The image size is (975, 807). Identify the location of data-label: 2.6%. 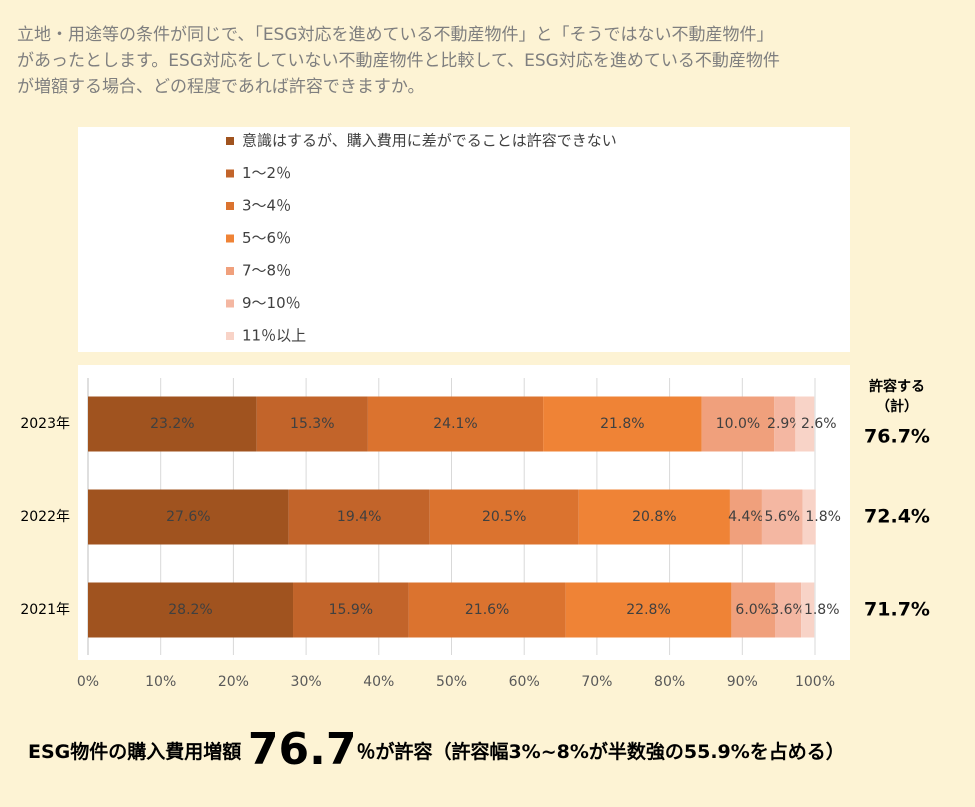
(819, 424).